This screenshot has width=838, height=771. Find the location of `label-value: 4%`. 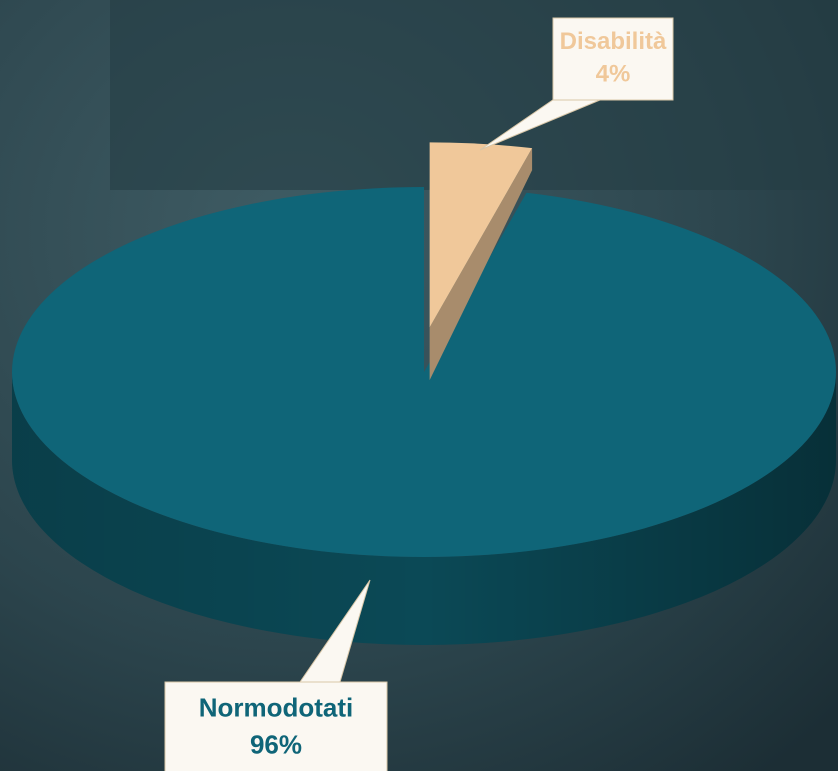

label-value: 4% is located at coordinates (613, 74).